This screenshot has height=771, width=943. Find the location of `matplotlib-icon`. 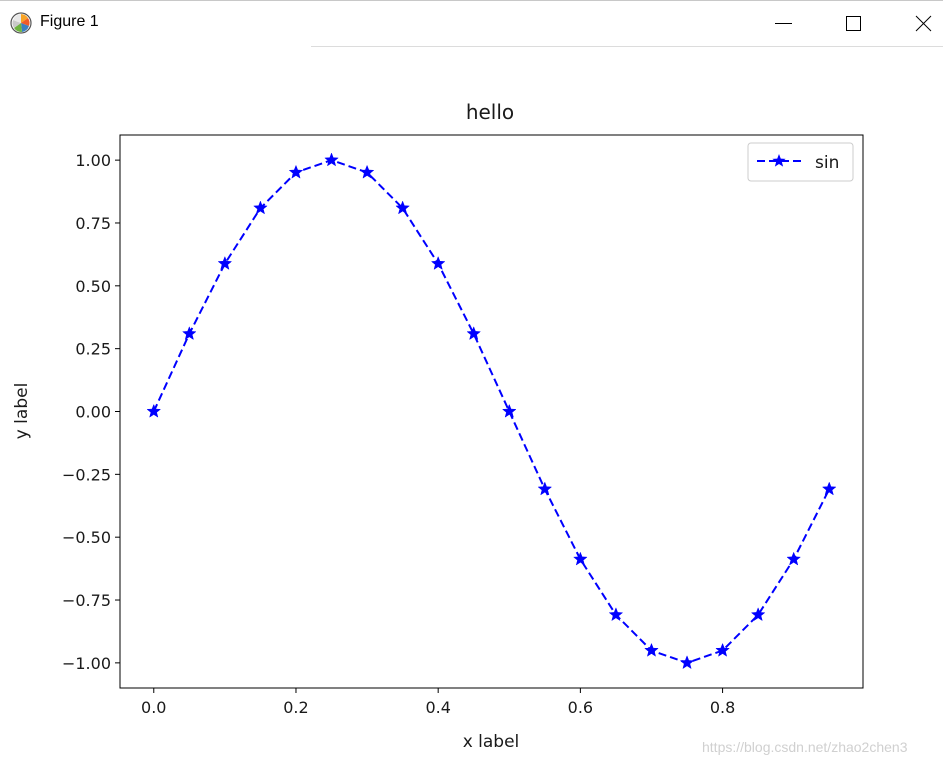

matplotlib-icon is located at coordinates (21, 23).